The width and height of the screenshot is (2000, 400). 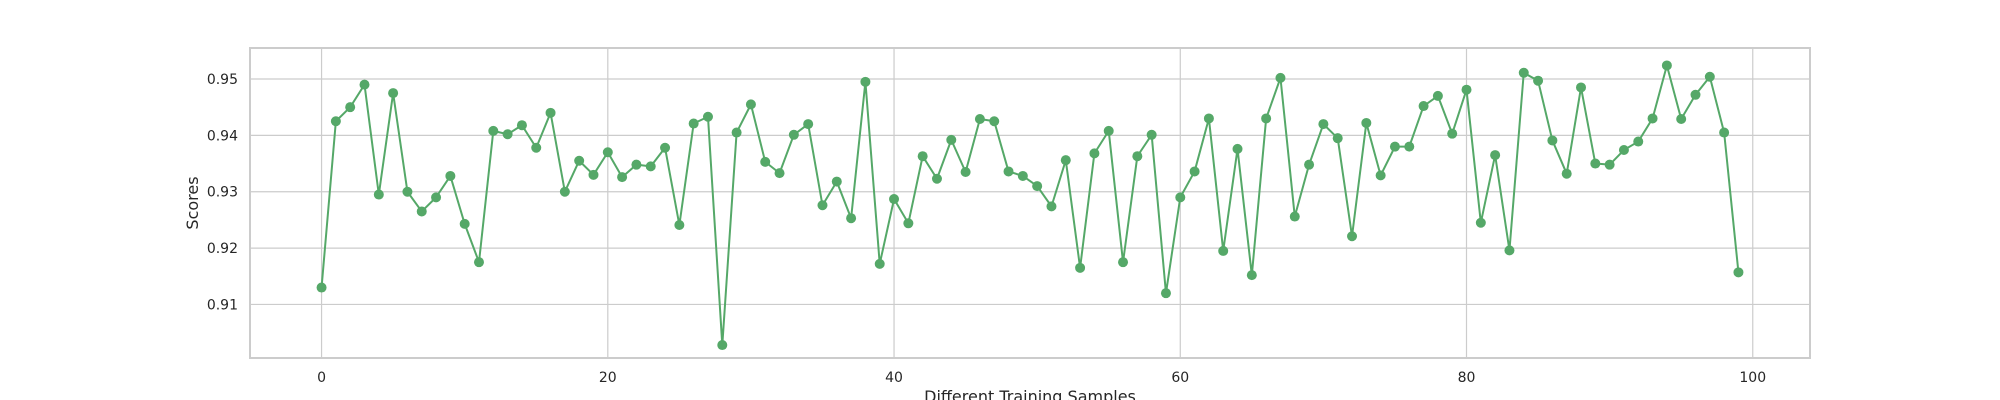 What do you see at coordinates (1030, 393) in the screenshot?
I see `x-axis-label: Different Training Samples` at bounding box center [1030, 393].